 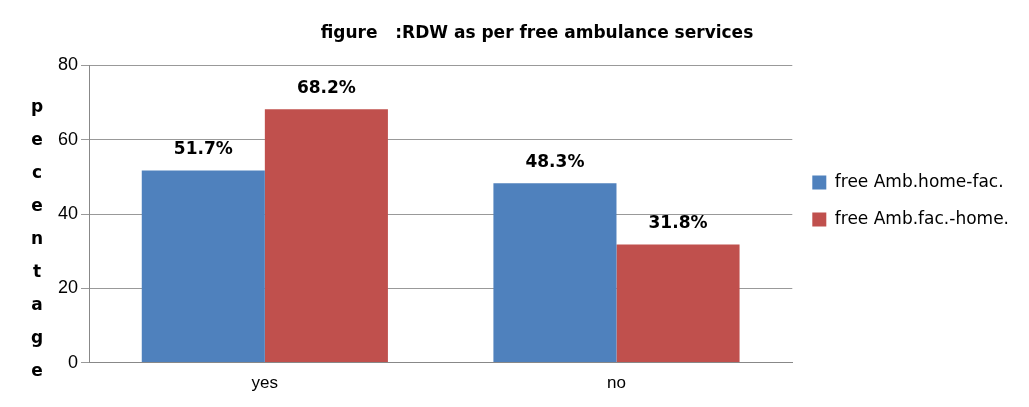 I want to click on data-label: 48.3%, so click(x=555, y=161).